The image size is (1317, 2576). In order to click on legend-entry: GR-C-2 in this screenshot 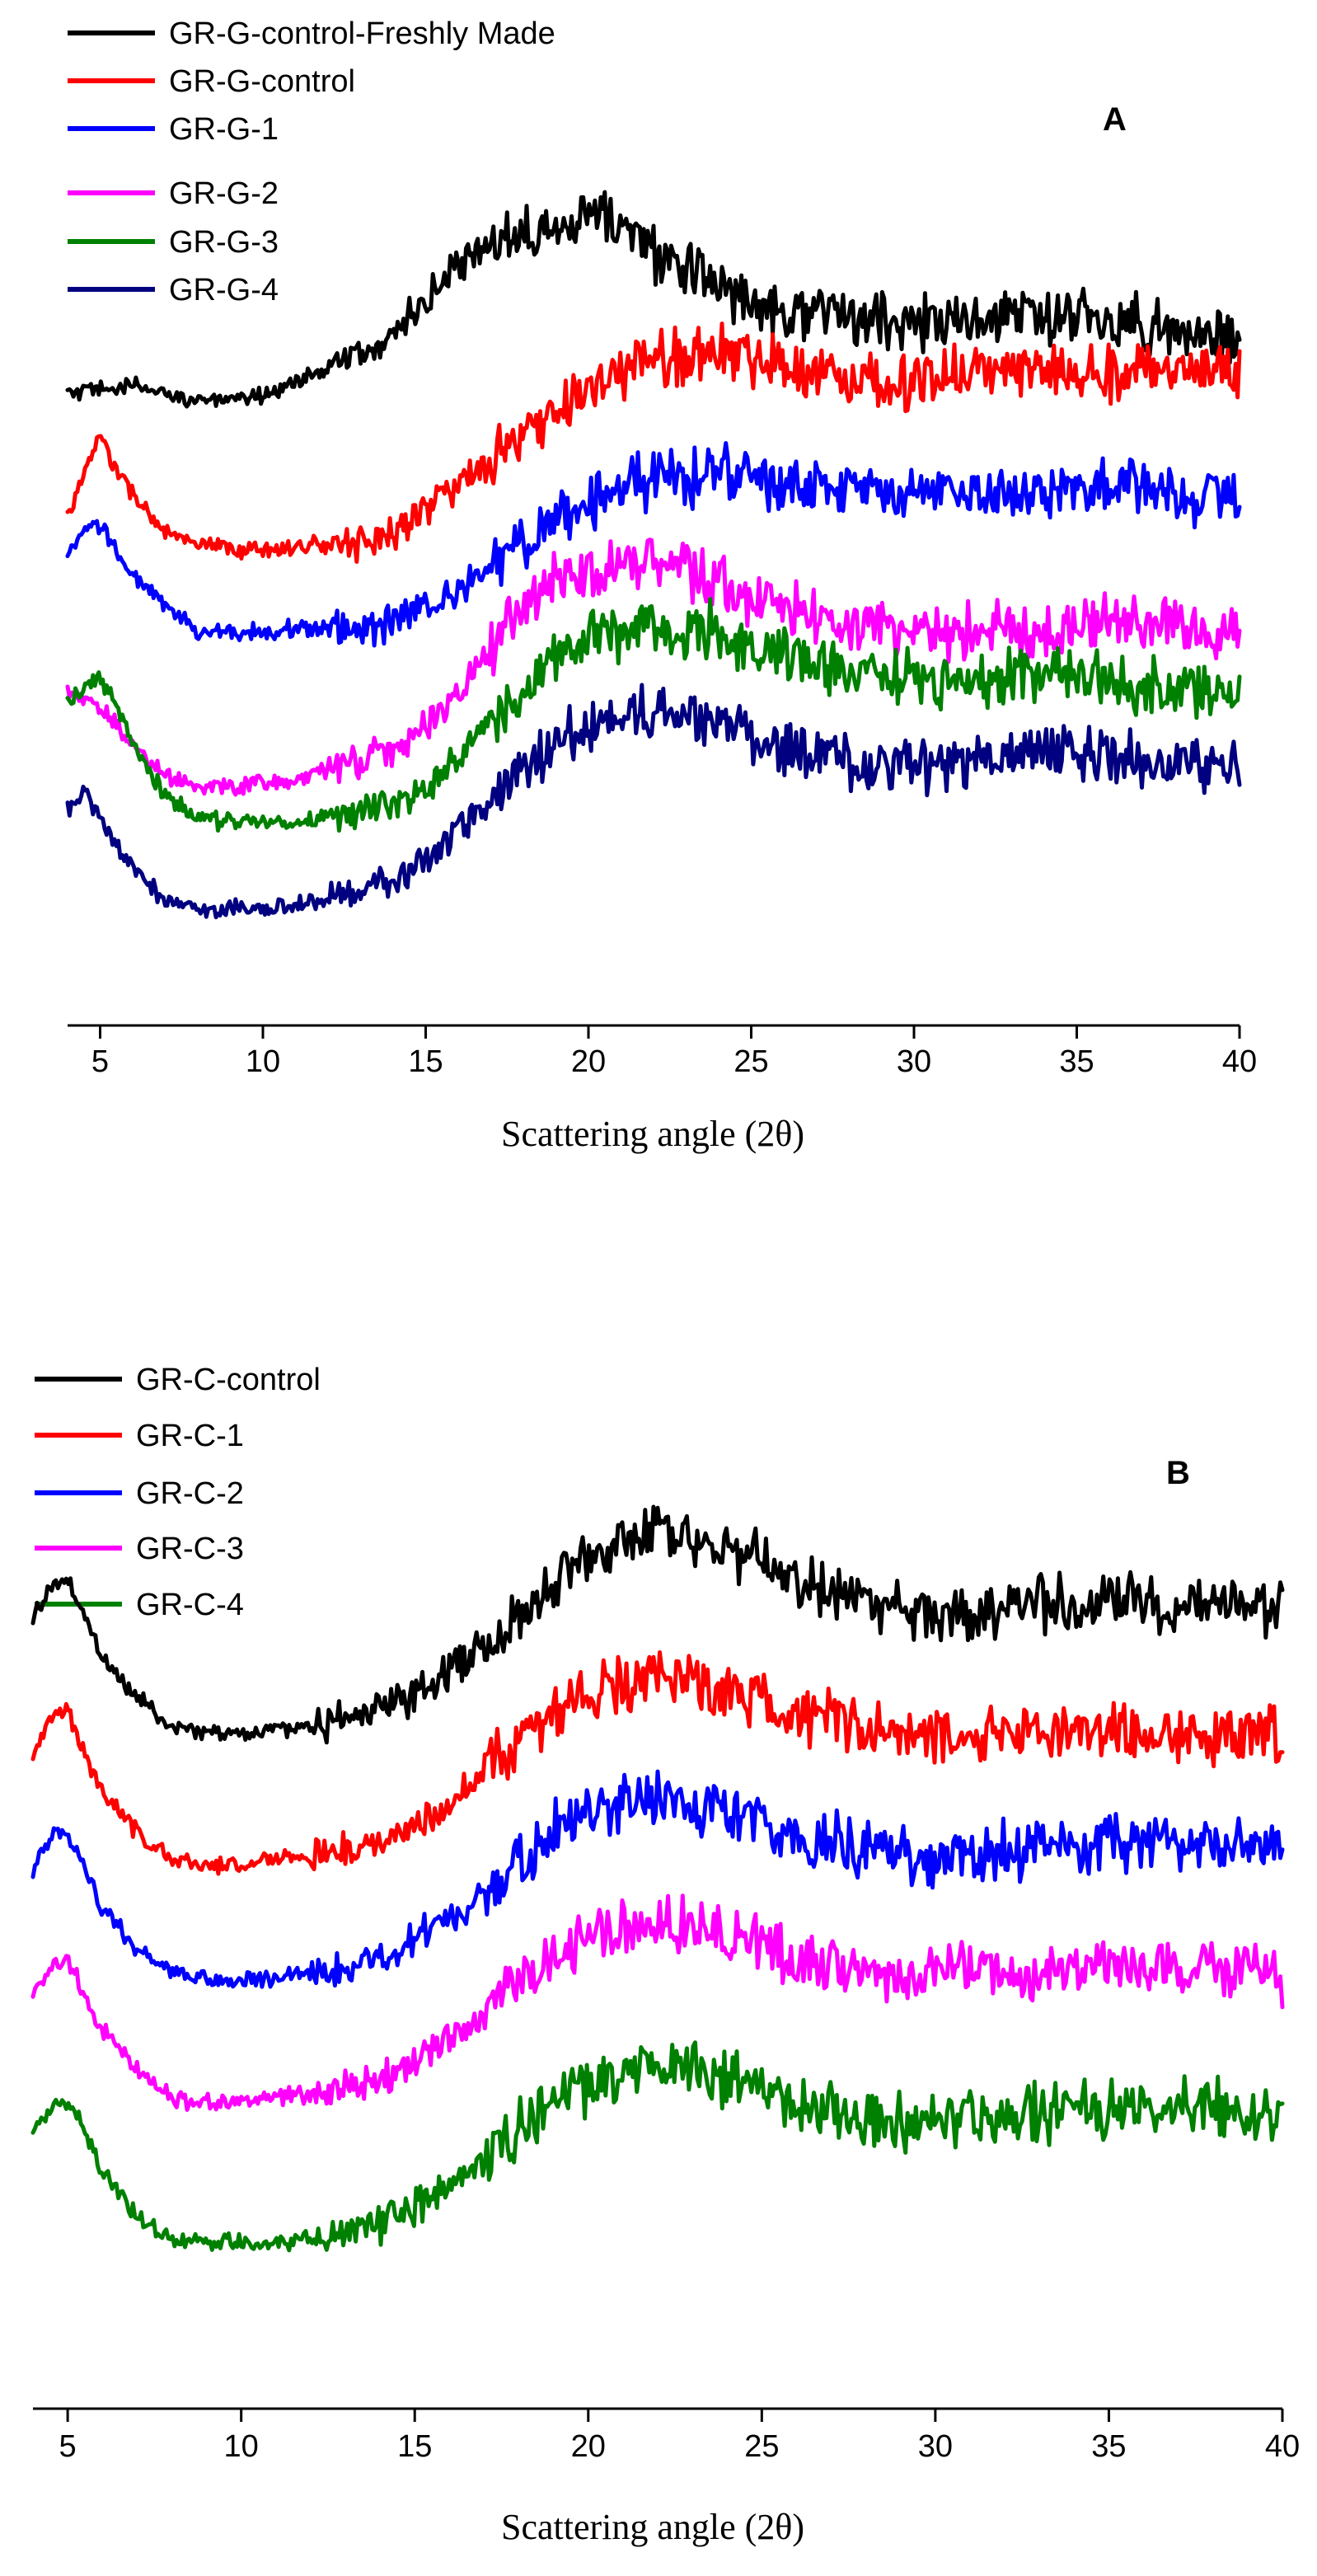, I will do `click(139, 1494)`.